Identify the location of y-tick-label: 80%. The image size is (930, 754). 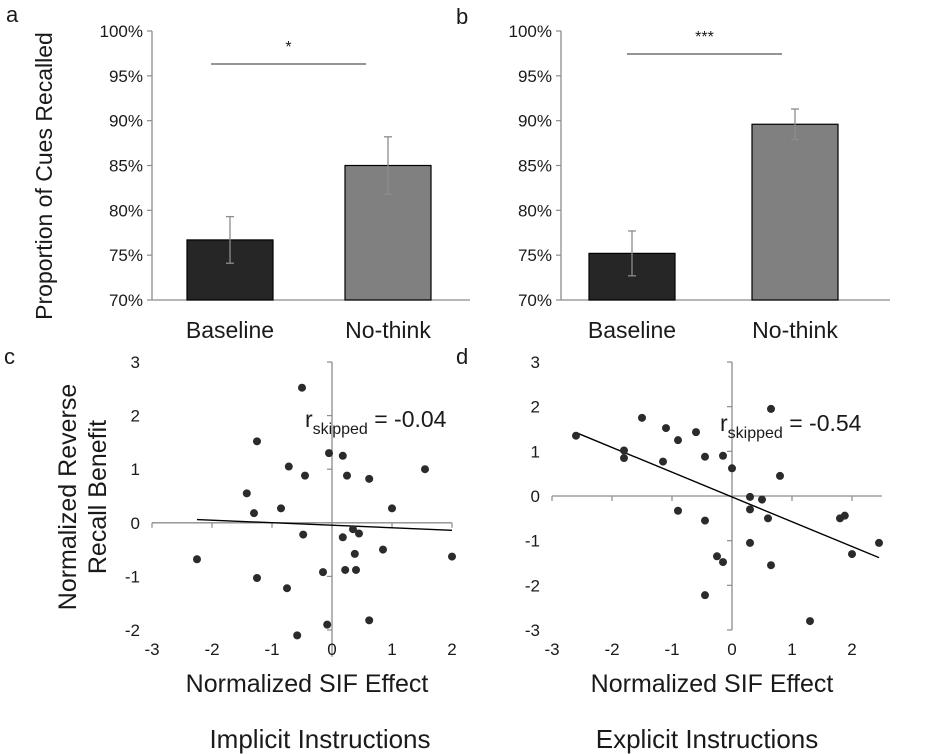
(126, 210).